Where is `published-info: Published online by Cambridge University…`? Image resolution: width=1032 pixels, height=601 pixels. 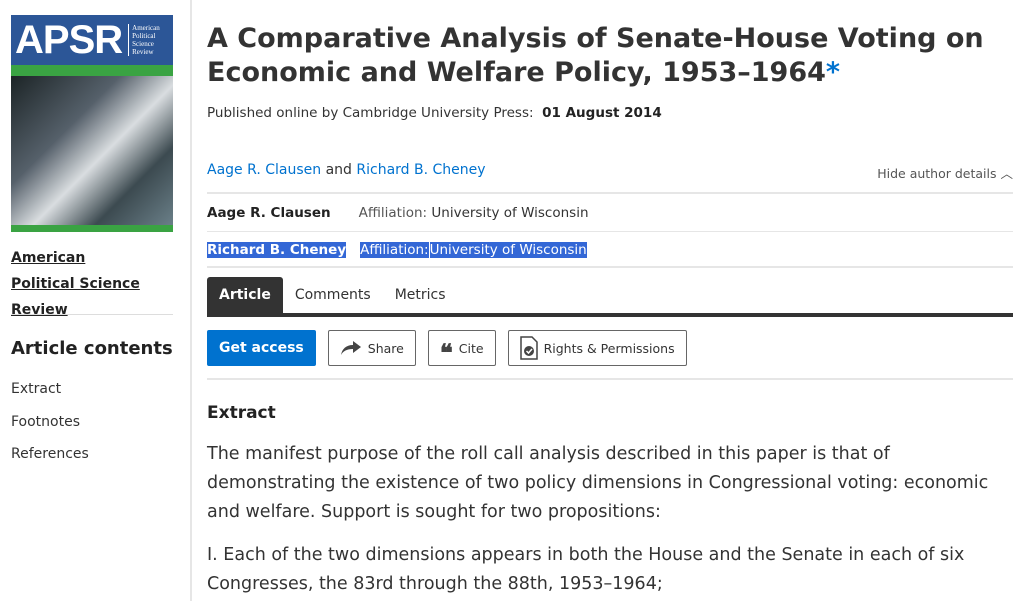
published-info: Published online by Cambridge University… is located at coordinates (434, 113).